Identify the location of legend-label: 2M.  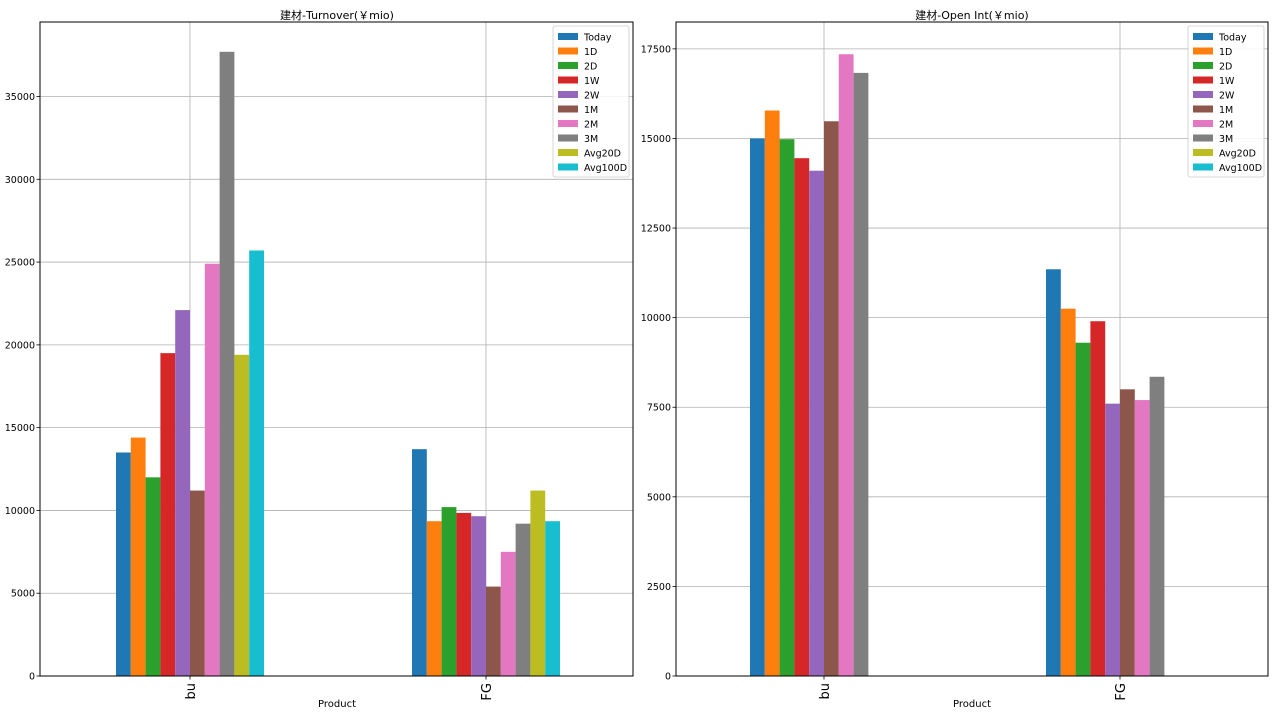
(1226, 125).